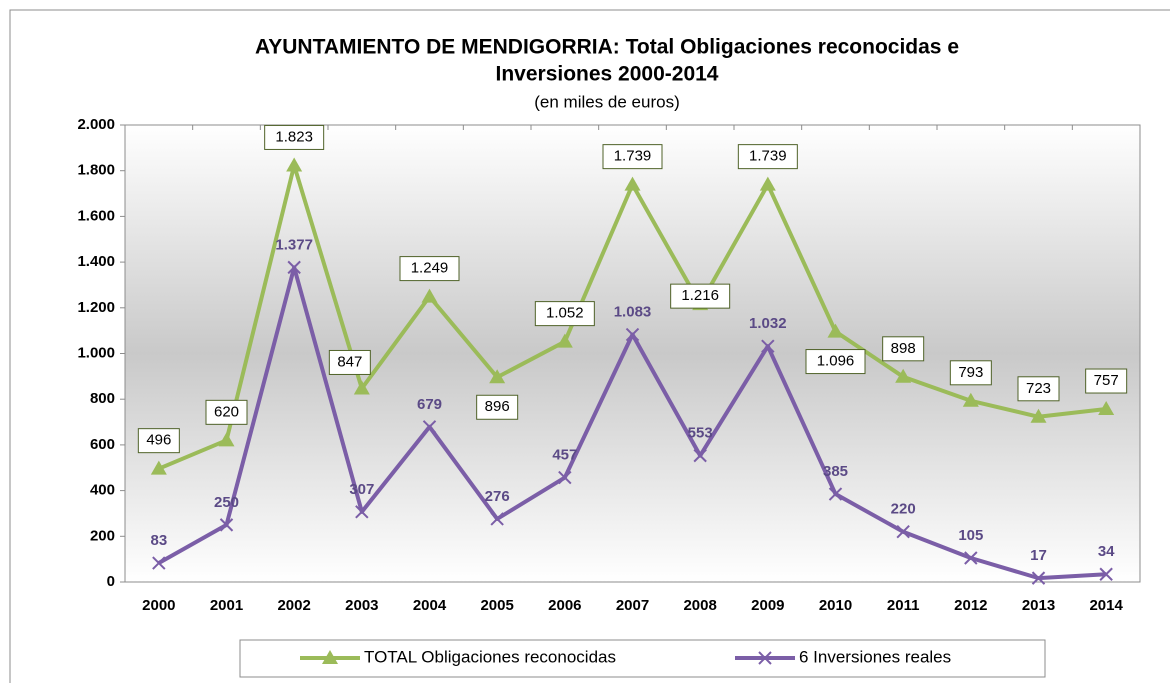 This screenshot has width=1170, height=683. What do you see at coordinates (642, 658) in the screenshot?
I see `legend` at bounding box center [642, 658].